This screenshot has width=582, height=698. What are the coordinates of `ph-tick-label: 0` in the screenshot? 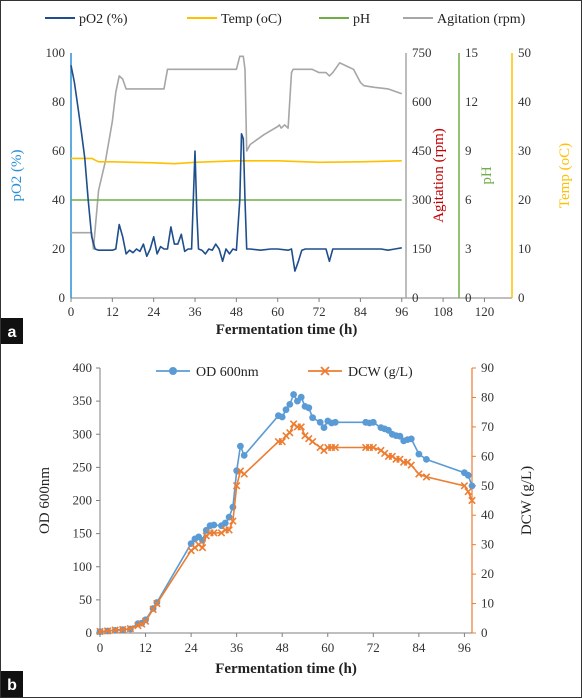 It's located at (468, 297).